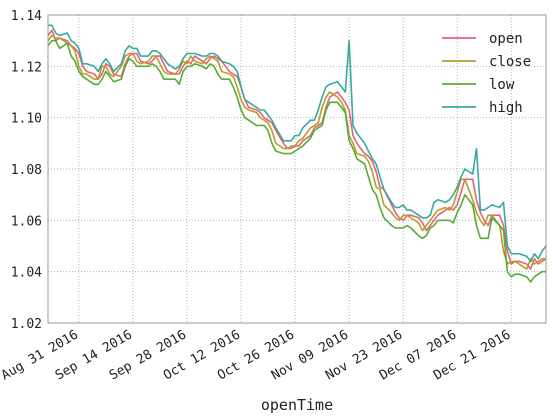  What do you see at coordinates (506, 39) in the screenshot?
I see `legend-label-open: open` at bounding box center [506, 39].